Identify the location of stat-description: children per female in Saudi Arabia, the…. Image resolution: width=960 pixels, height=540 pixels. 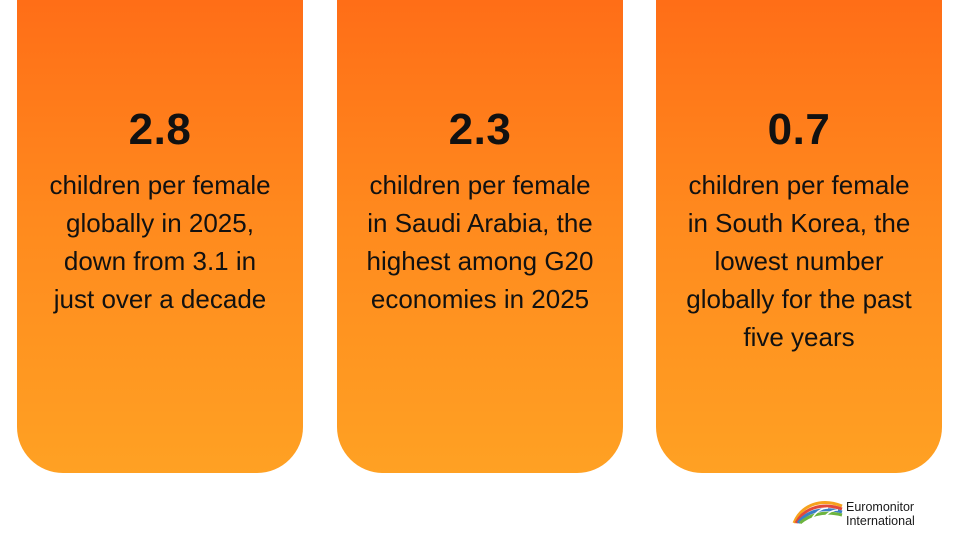
(480, 242).